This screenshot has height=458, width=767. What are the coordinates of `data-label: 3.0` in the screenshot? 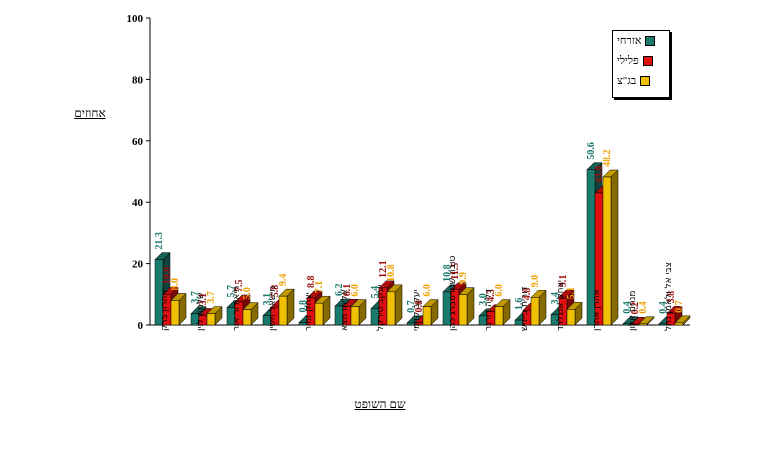 It's located at (483, 299).